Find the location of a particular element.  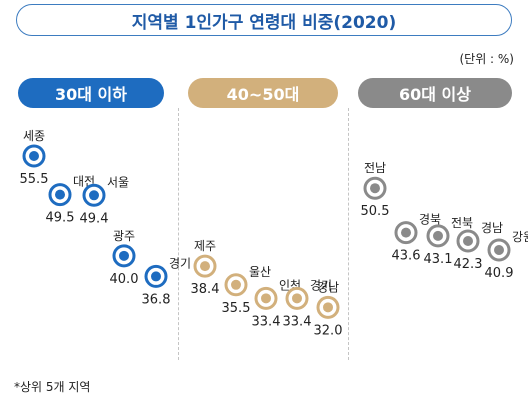

value-label: 32.0 is located at coordinates (328, 330).